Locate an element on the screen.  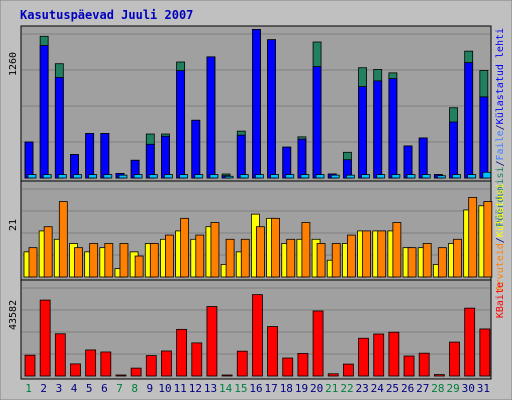
x-tick-label-day-24: 24 is located at coordinates (378, 388).